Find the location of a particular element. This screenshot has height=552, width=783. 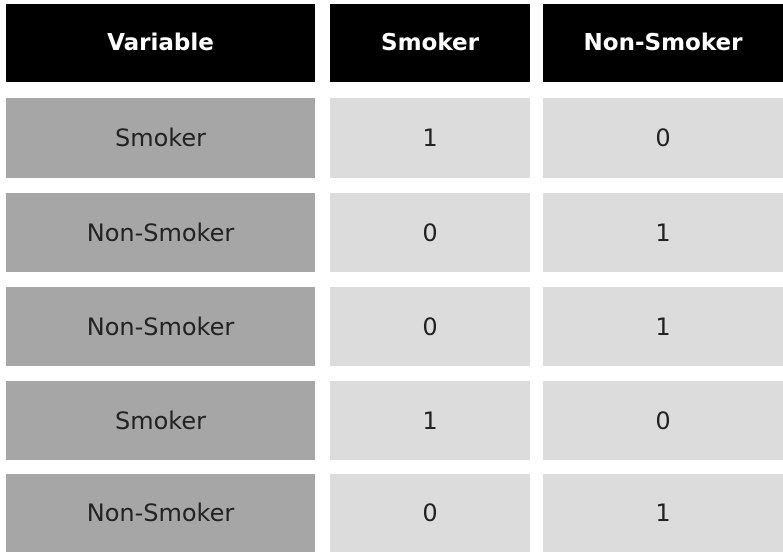

header-smoker: Smoker is located at coordinates (430, 43).